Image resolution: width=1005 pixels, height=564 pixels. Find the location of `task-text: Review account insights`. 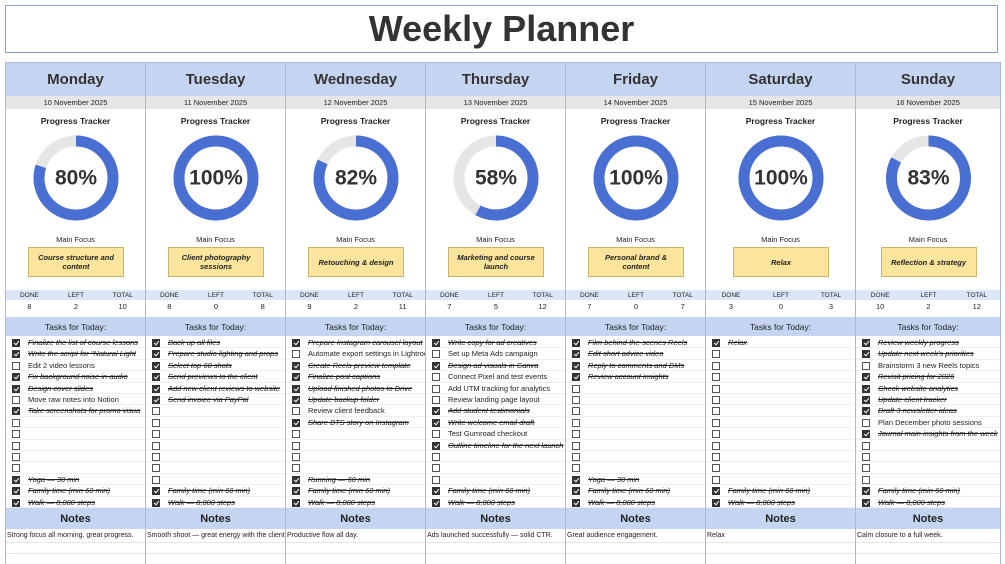

task-text: Review account insights is located at coordinates (628, 377).